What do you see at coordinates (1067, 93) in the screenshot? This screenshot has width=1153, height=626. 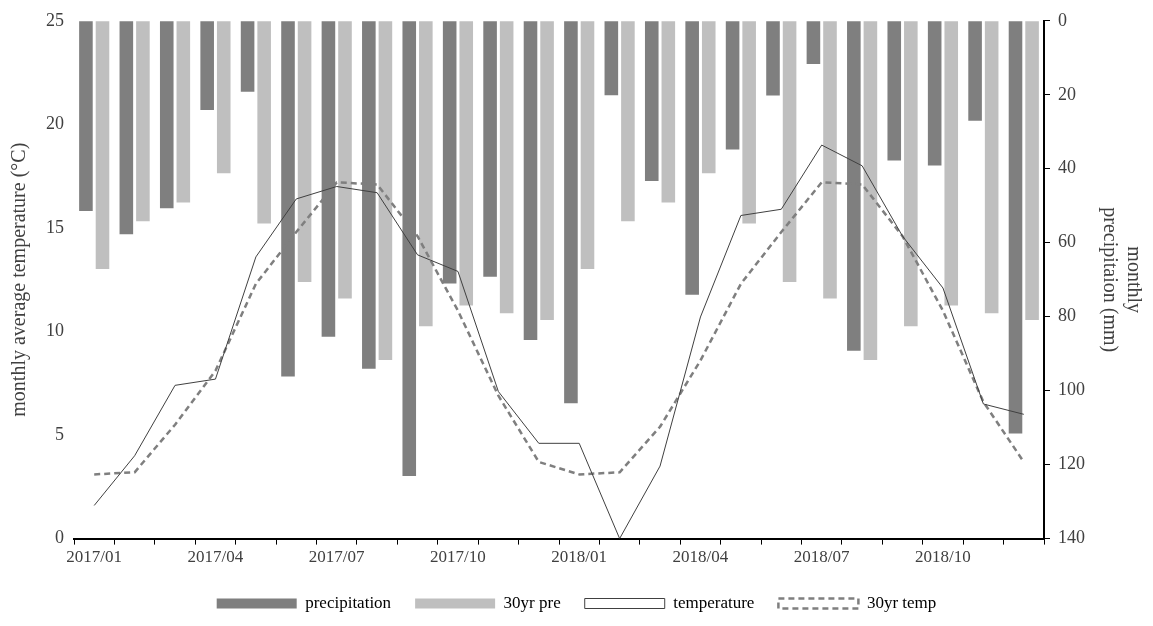 I see `y2-tick-label: 20` at bounding box center [1067, 93].